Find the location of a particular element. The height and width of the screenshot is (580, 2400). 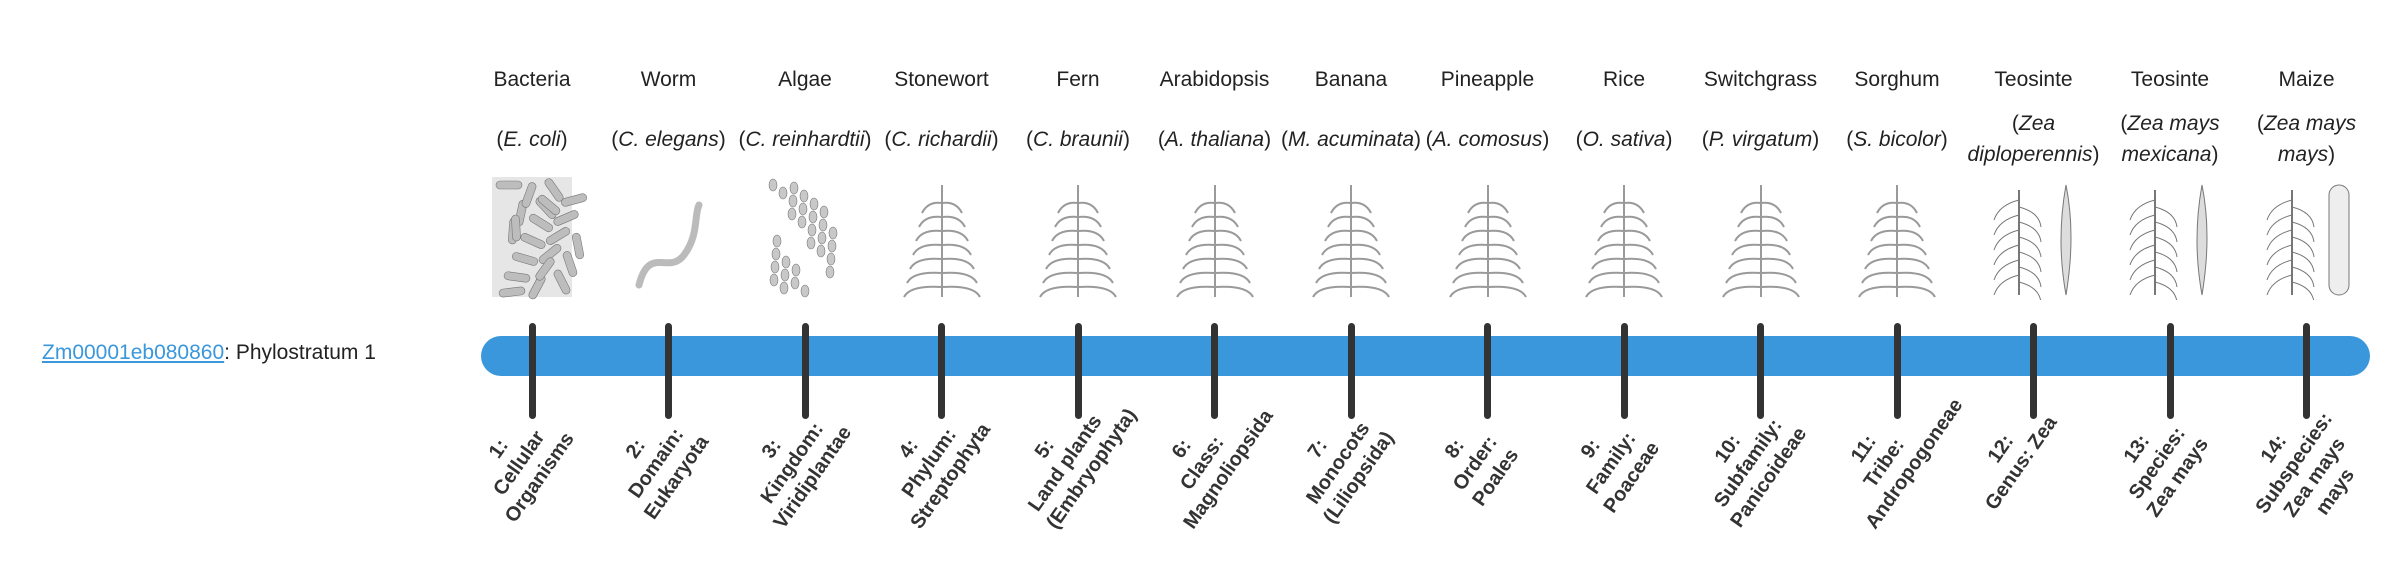

organism-common-name: Algae is located at coordinates (805, 79).